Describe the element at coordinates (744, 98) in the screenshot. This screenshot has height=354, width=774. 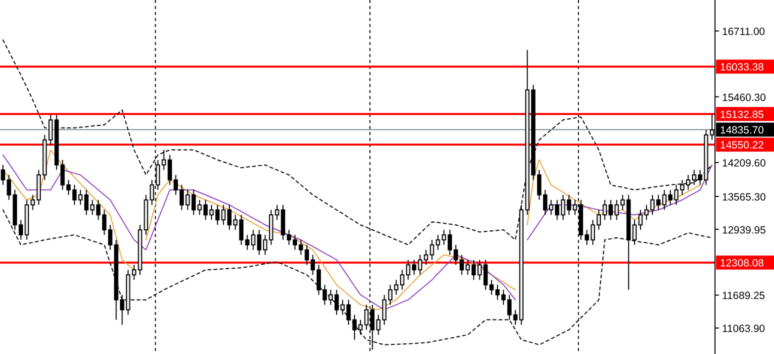
I see `y-tick-label: 15460.30` at that location.